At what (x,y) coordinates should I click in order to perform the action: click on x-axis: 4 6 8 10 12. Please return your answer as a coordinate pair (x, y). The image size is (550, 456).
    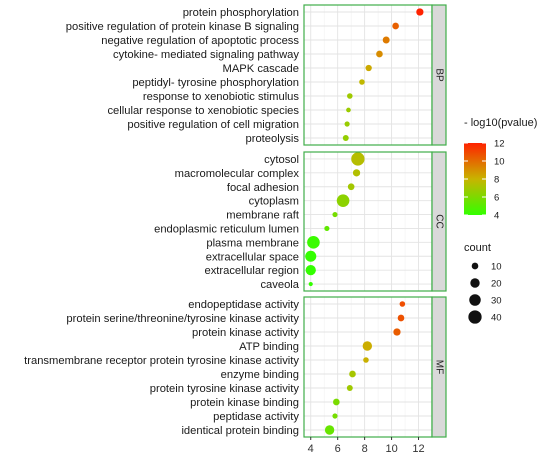
    Looking at the image, I should click on (366, 446).